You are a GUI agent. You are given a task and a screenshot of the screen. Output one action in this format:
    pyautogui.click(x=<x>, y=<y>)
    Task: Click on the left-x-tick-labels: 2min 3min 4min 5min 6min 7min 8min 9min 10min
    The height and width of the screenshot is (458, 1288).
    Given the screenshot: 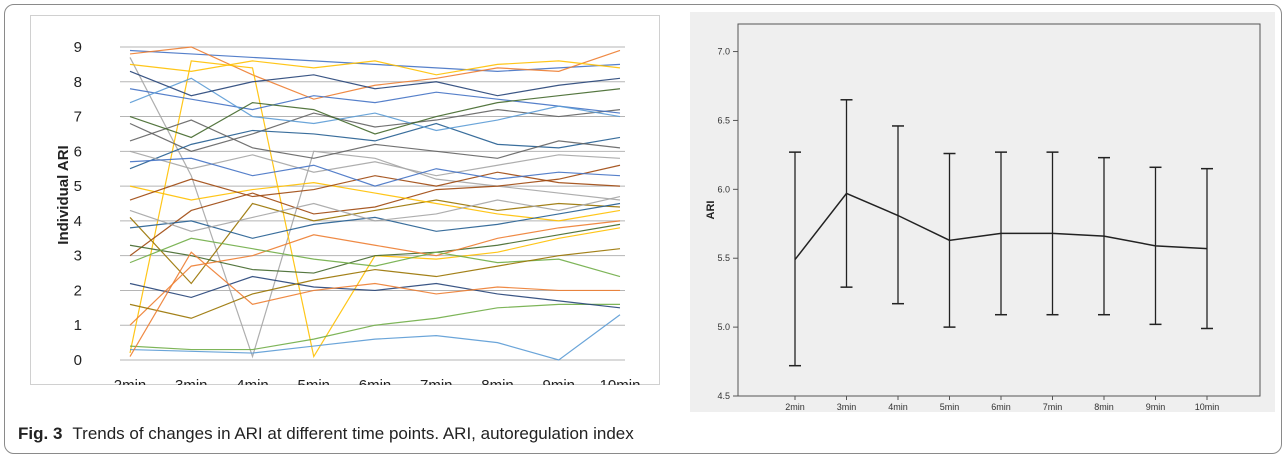 What is the action you would take?
    pyautogui.click(x=377, y=381)
    